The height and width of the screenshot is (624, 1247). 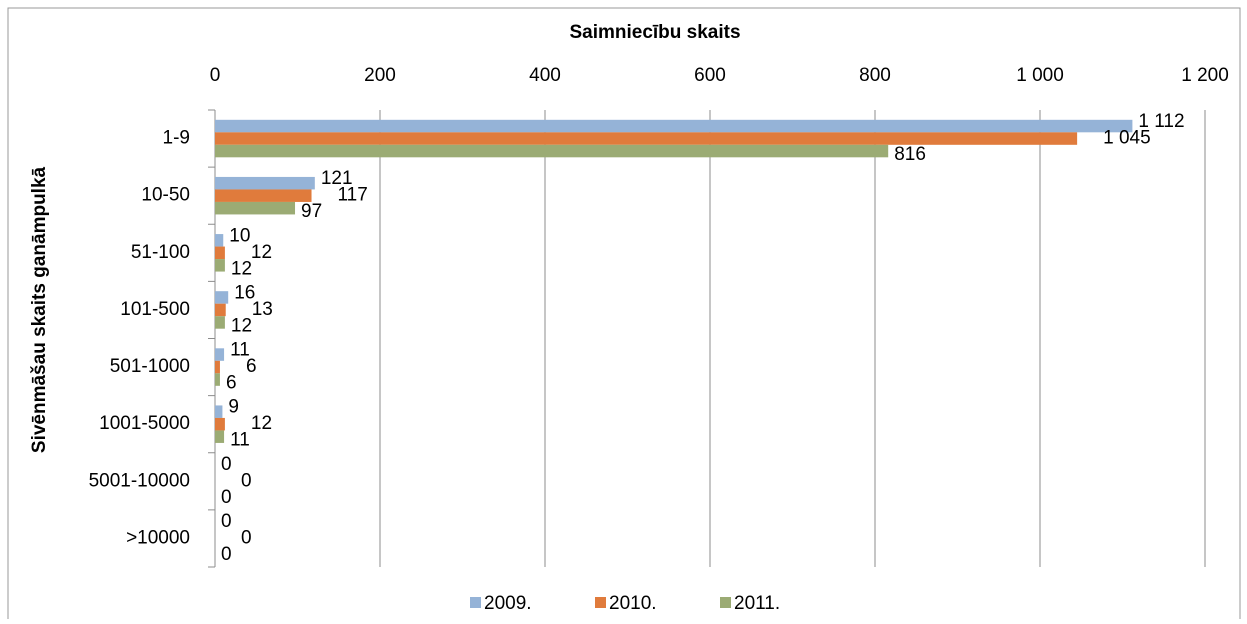 What do you see at coordinates (353, 195) in the screenshot?
I see `data-label: 117` at bounding box center [353, 195].